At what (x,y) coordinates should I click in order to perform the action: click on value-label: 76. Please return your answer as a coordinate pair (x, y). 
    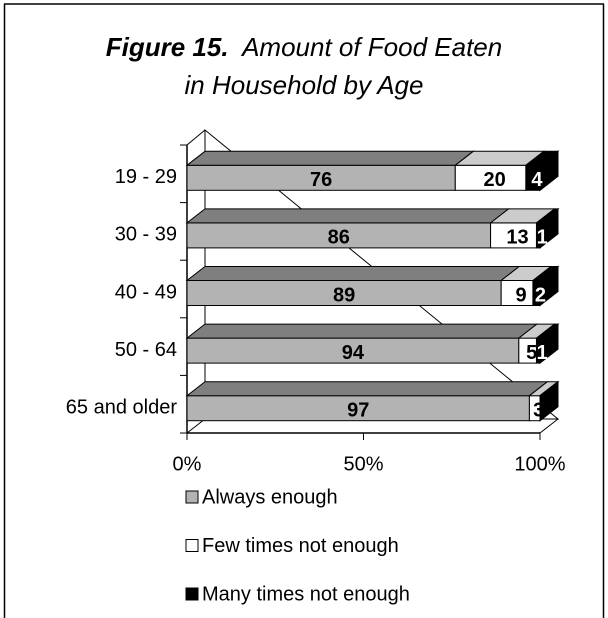
    Looking at the image, I should click on (321, 180).